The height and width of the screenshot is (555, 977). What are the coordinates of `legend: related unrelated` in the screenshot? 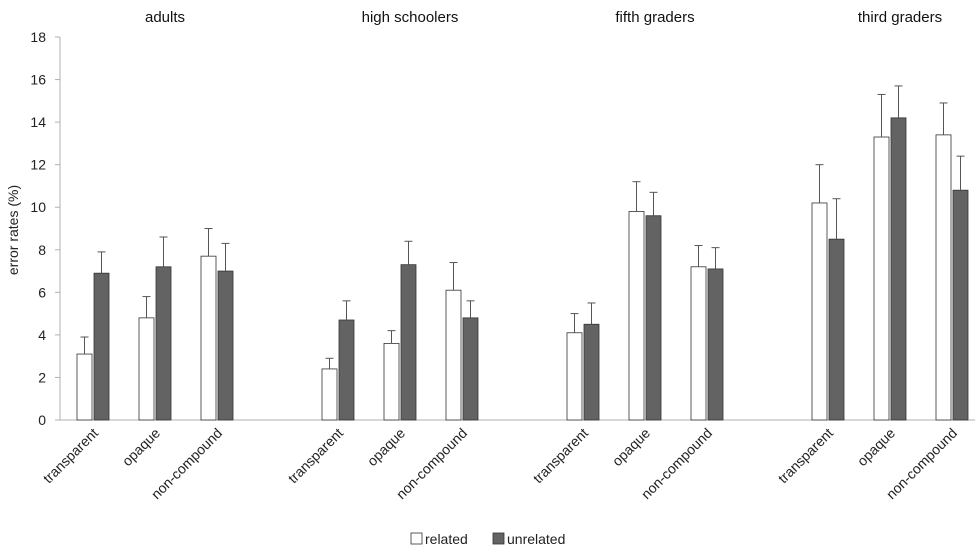 It's located at (487, 539).